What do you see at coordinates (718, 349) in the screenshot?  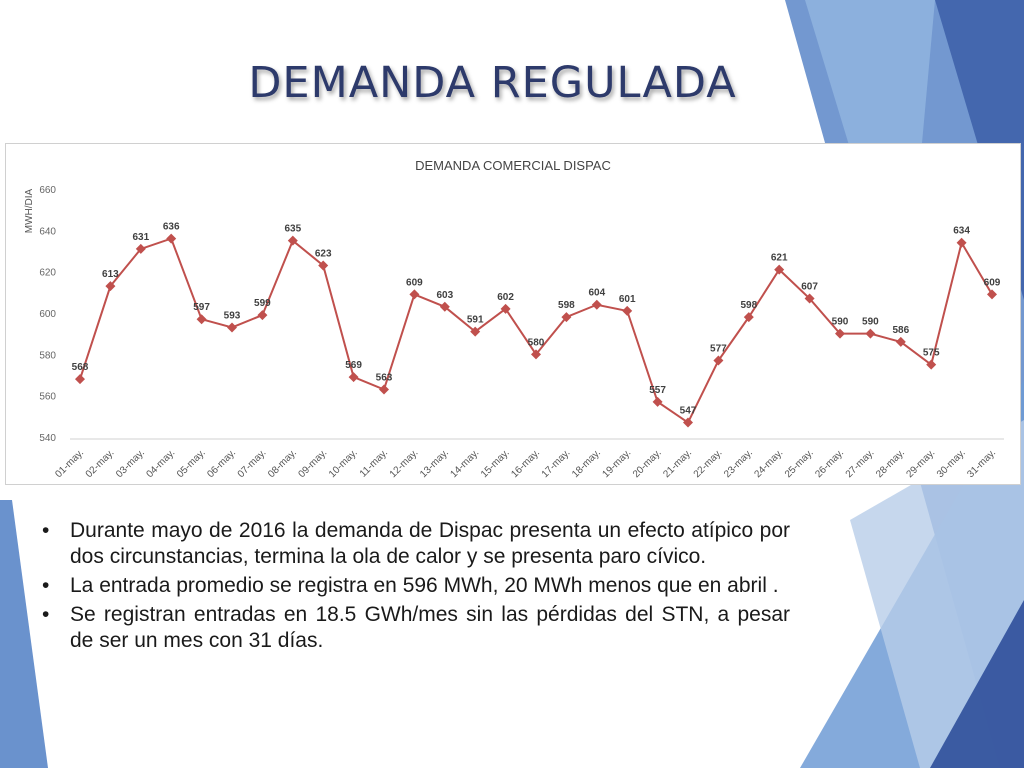 I see `data-label: 577` at bounding box center [718, 349].